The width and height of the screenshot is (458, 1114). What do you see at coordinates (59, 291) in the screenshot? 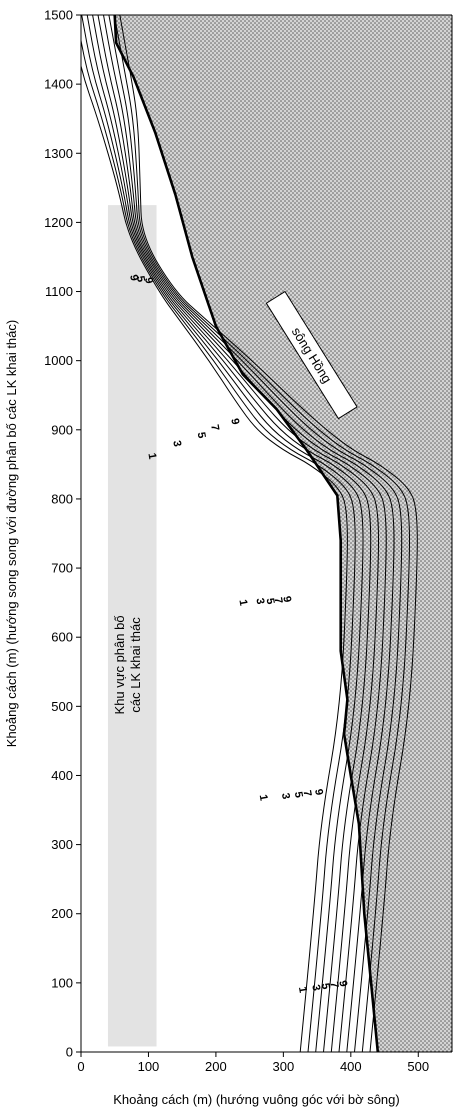
I see `y-tick-label: 1100` at bounding box center [59, 291].